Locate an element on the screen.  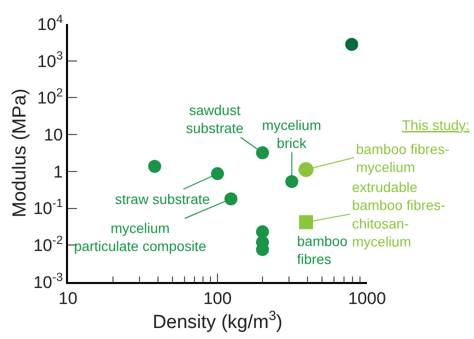
y-axis-title: Modulus (MPa) is located at coordinates (20, 153).